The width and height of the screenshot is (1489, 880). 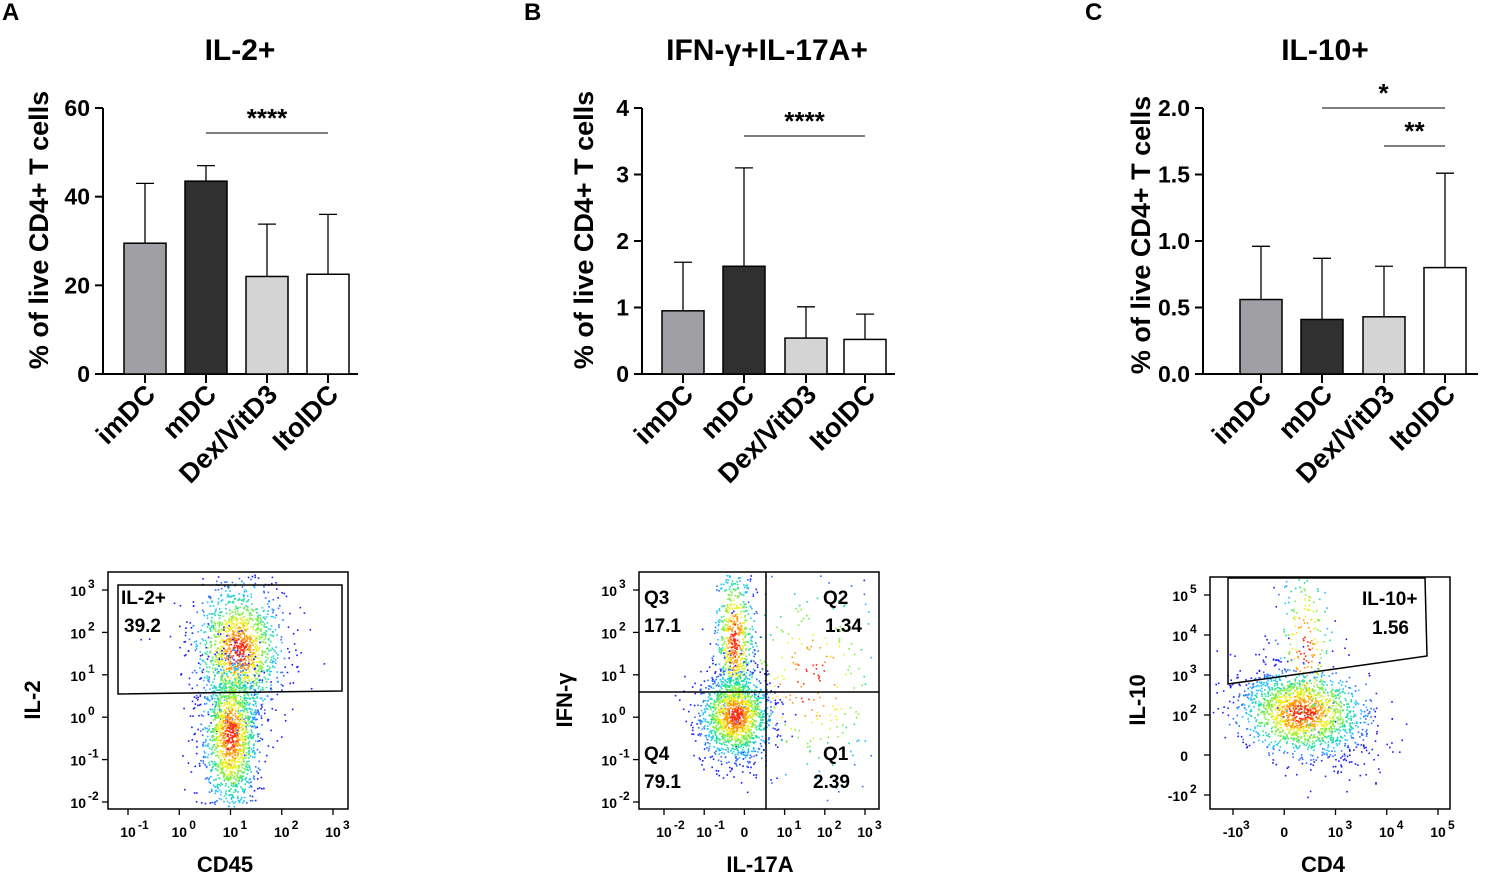 What do you see at coordinates (584, 230) in the screenshot?
I see `panel-b-ylabel: % of live CD4+ T cells` at bounding box center [584, 230].